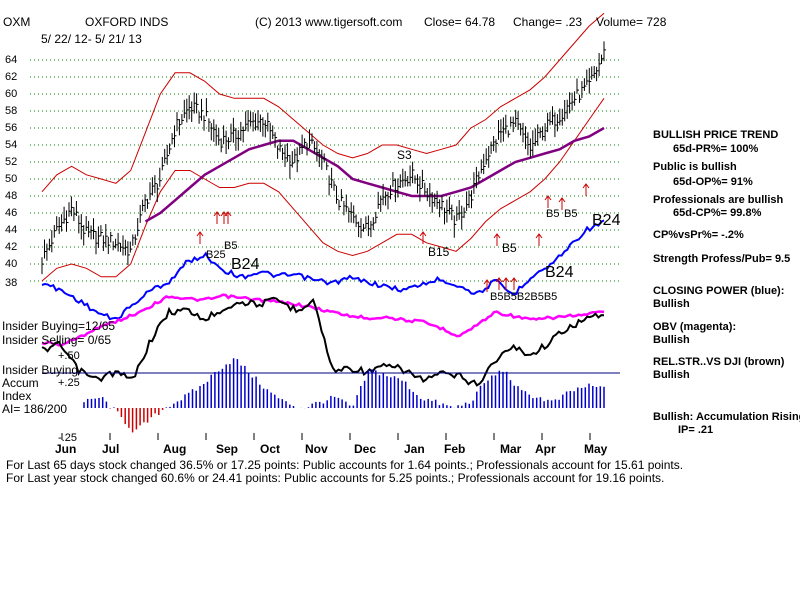  What do you see at coordinates (11, 247) in the screenshot?
I see `price-tick: 42` at bounding box center [11, 247].